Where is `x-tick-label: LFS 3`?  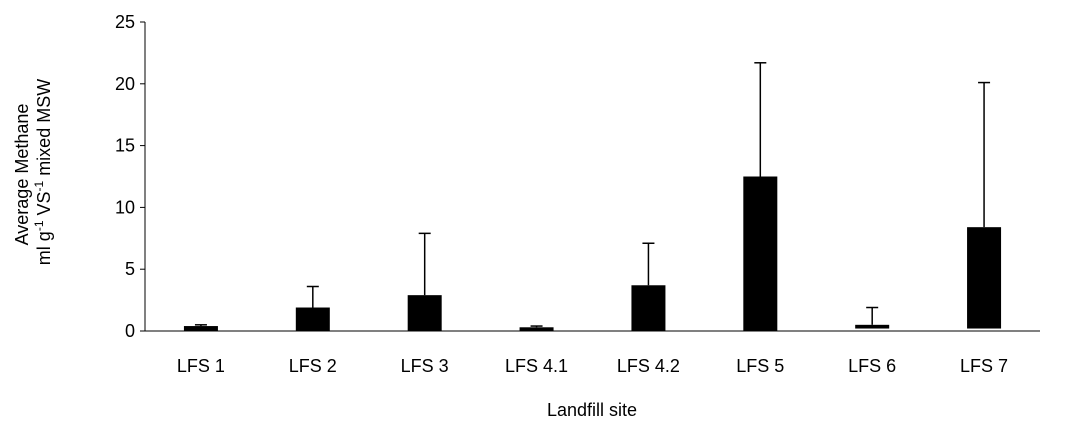 x-tick-label: LFS 3 is located at coordinates (425, 366).